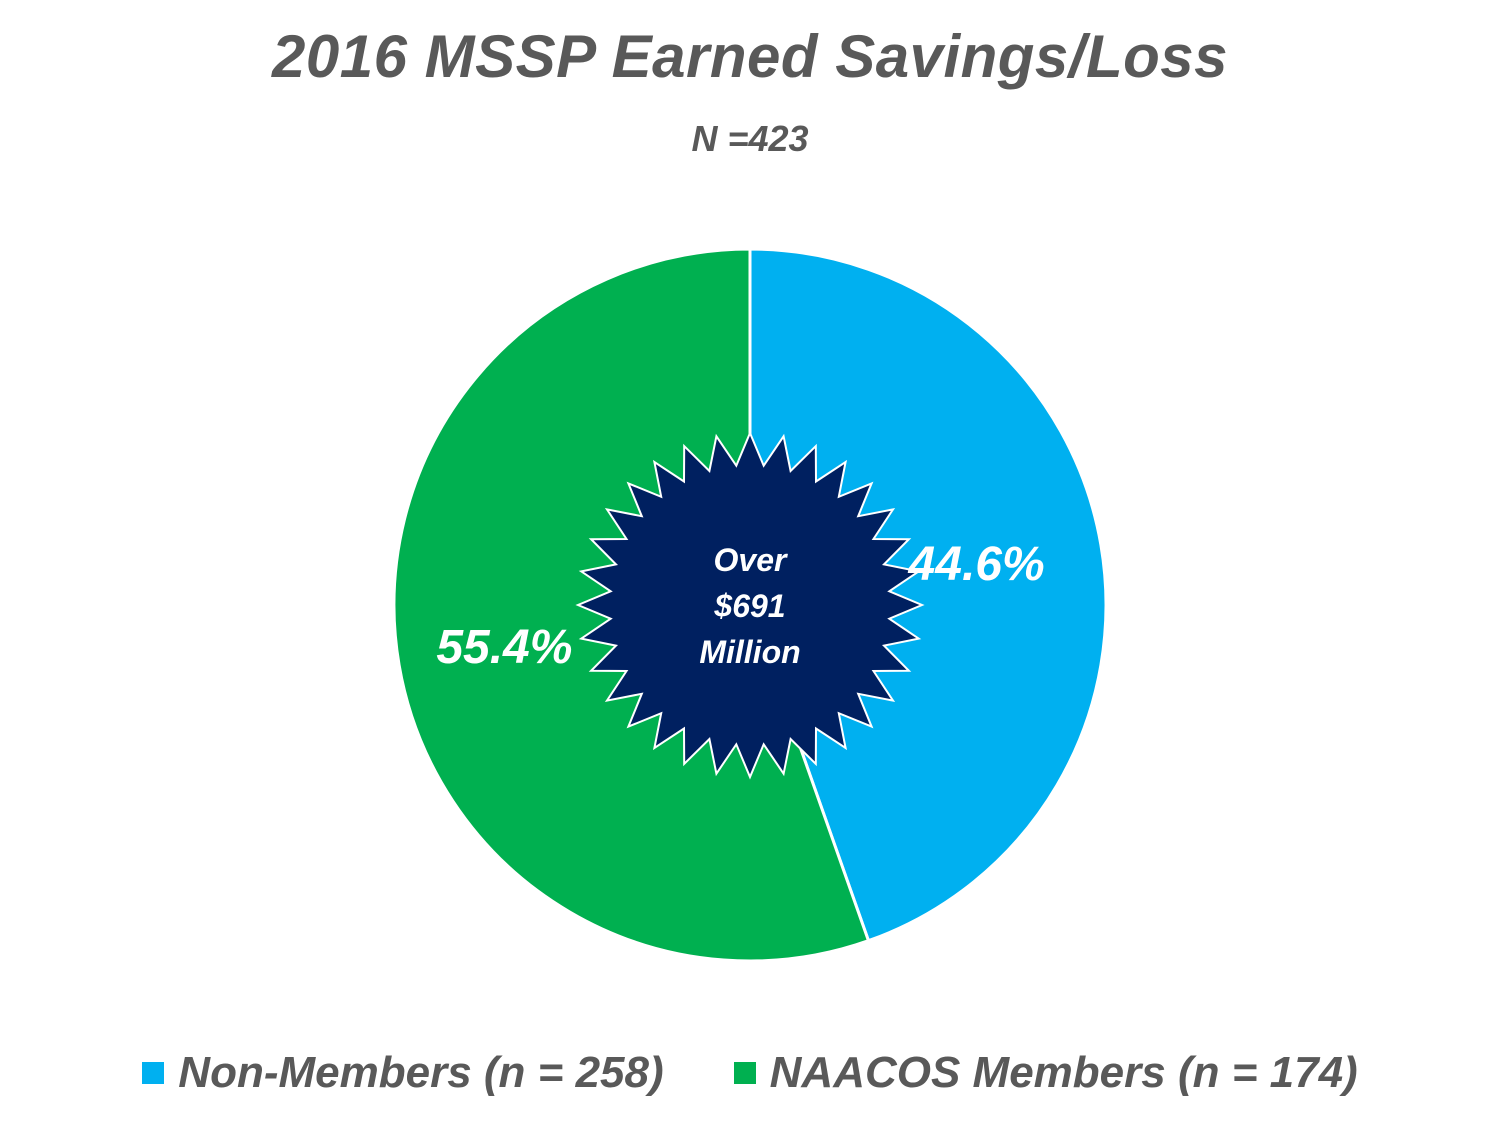  Describe the element at coordinates (1063, 1072) in the screenshot. I see `legend-label-naacos-members: NAACOS Members (n = 174)` at that location.